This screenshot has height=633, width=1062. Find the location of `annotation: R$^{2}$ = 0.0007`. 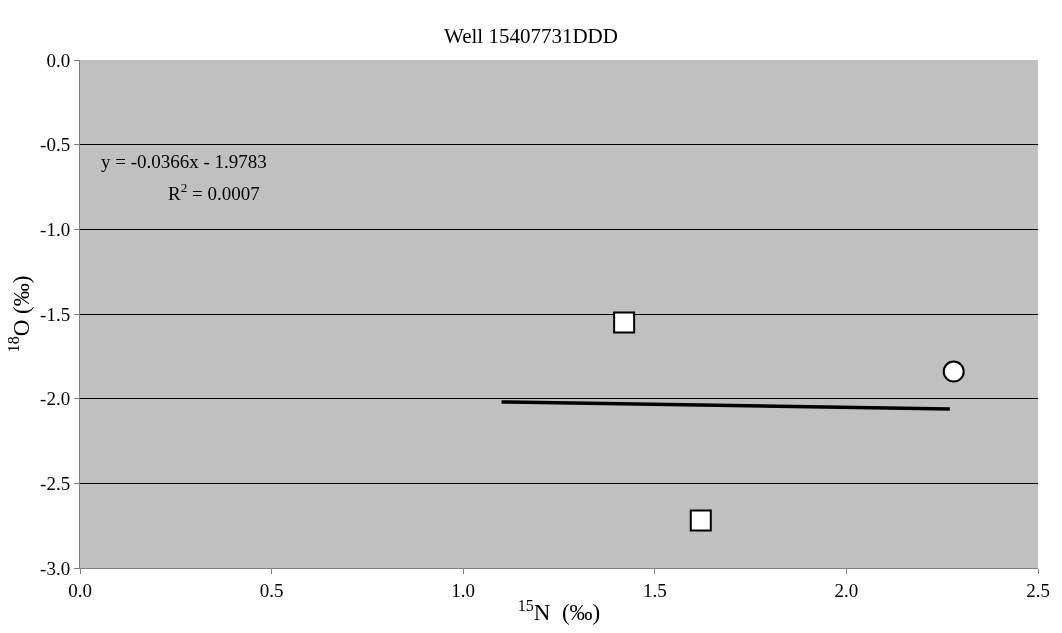

annotation: R$^{2}$ = 0.0007 is located at coordinates (214, 192).